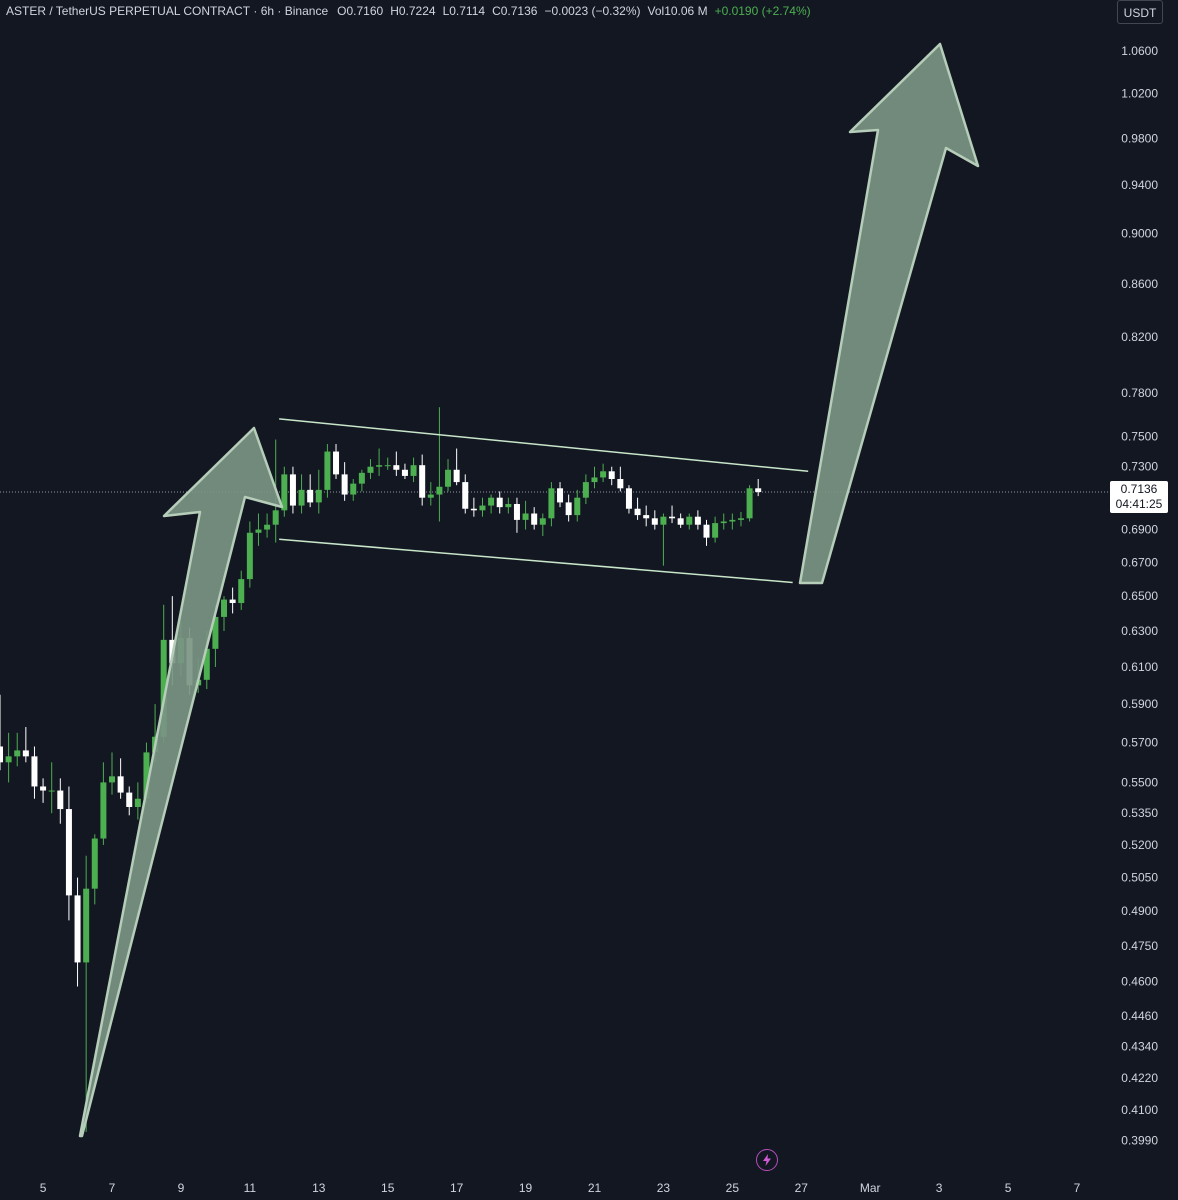  What do you see at coordinates (664, 1188) in the screenshot?
I see `time-tick-label: 23` at bounding box center [664, 1188].